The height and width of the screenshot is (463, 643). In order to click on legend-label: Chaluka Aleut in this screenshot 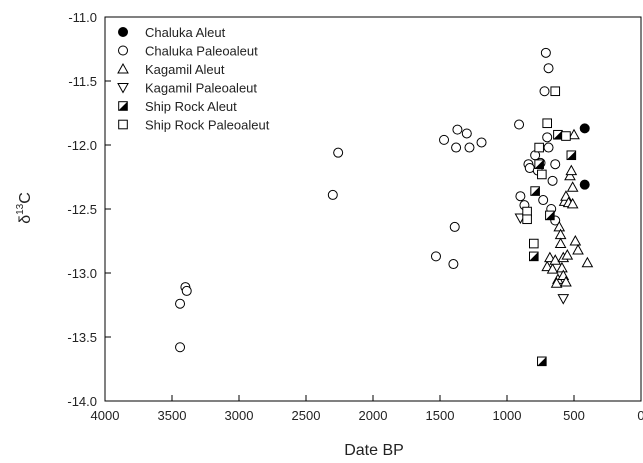, I will do `click(185, 32)`.